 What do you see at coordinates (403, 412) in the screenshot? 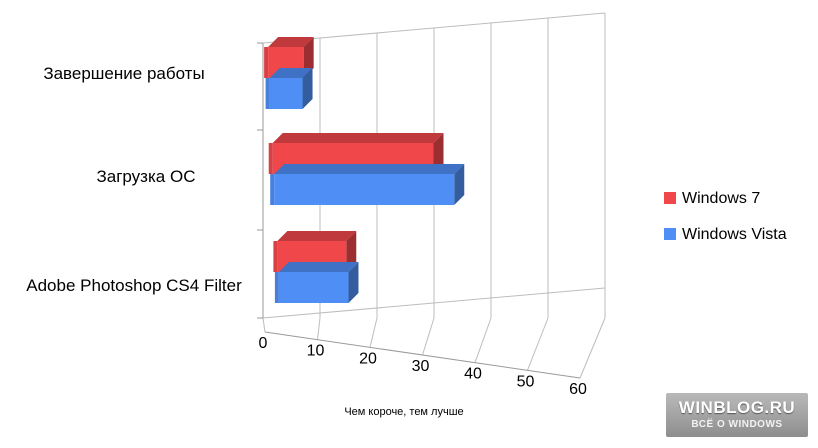
I see `x-axis-title: Чем короче, тем лучше` at bounding box center [403, 412].